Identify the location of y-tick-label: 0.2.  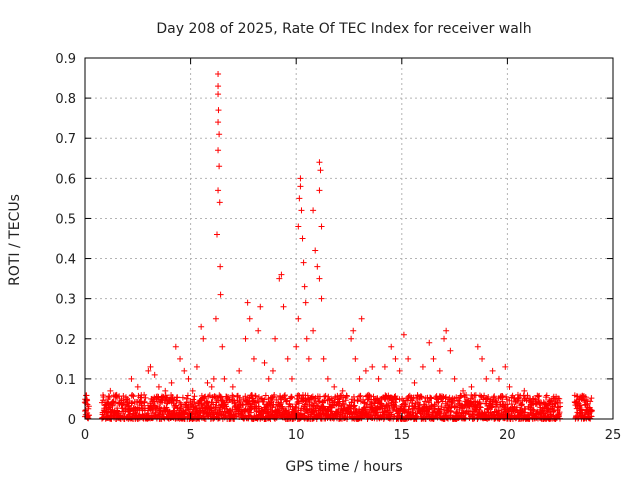
(65, 340).